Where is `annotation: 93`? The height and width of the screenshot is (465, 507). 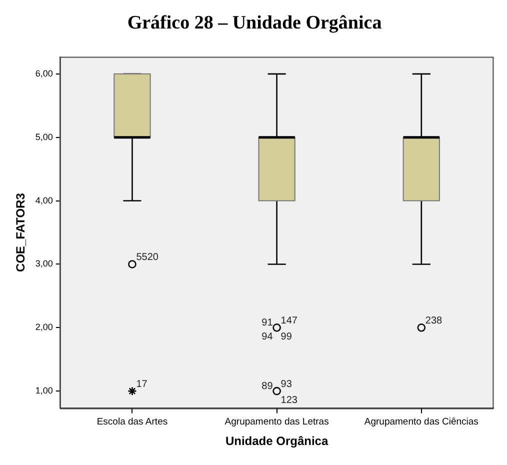
annotation: 93 is located at coordinates (286, 384).